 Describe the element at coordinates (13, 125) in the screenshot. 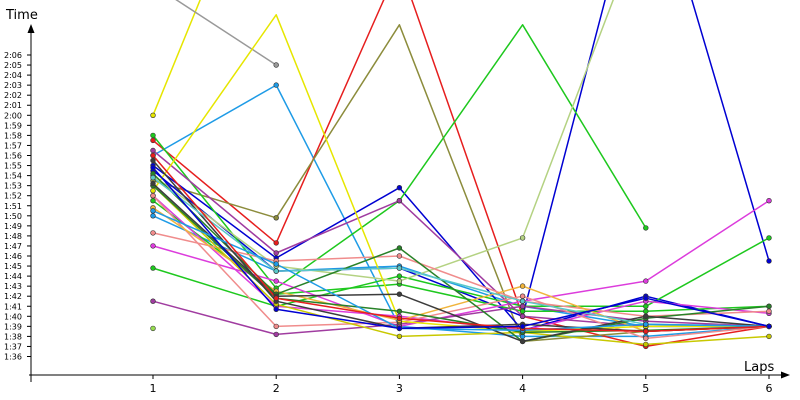

I see `y-tick-label: 1:59` at that location.